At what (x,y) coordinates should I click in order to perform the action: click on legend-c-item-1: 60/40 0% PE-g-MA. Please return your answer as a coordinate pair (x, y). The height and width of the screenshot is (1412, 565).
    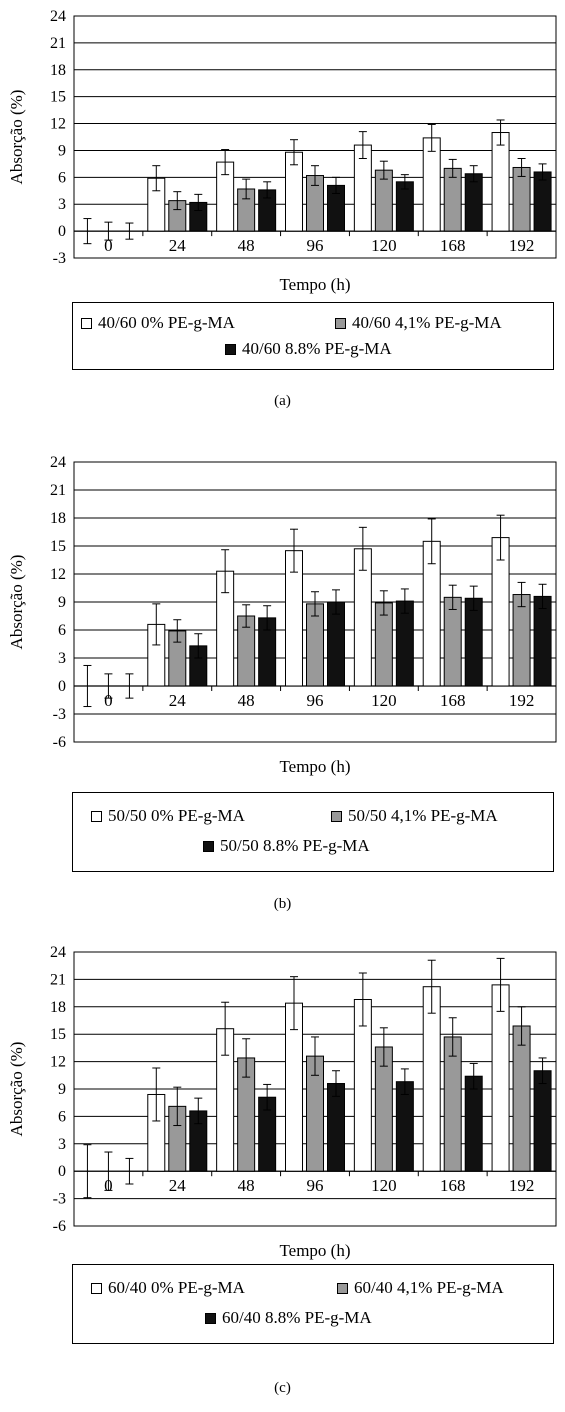
    Looking at the image, I should click on (168, 1288).